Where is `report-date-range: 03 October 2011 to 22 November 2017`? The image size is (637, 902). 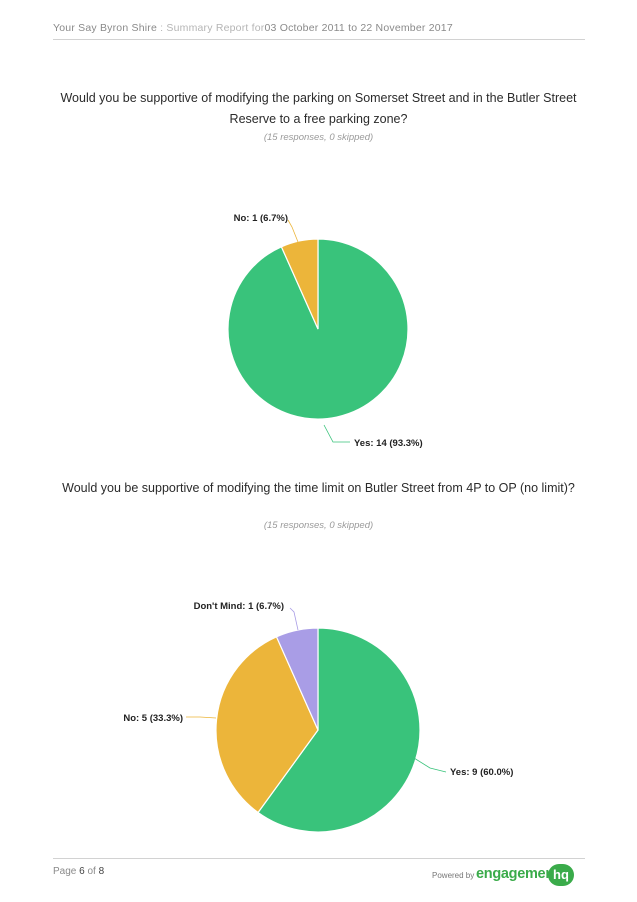
report-date-range: 03 October 2011 to 22 November 2017 is located at coordinates (358, 28).